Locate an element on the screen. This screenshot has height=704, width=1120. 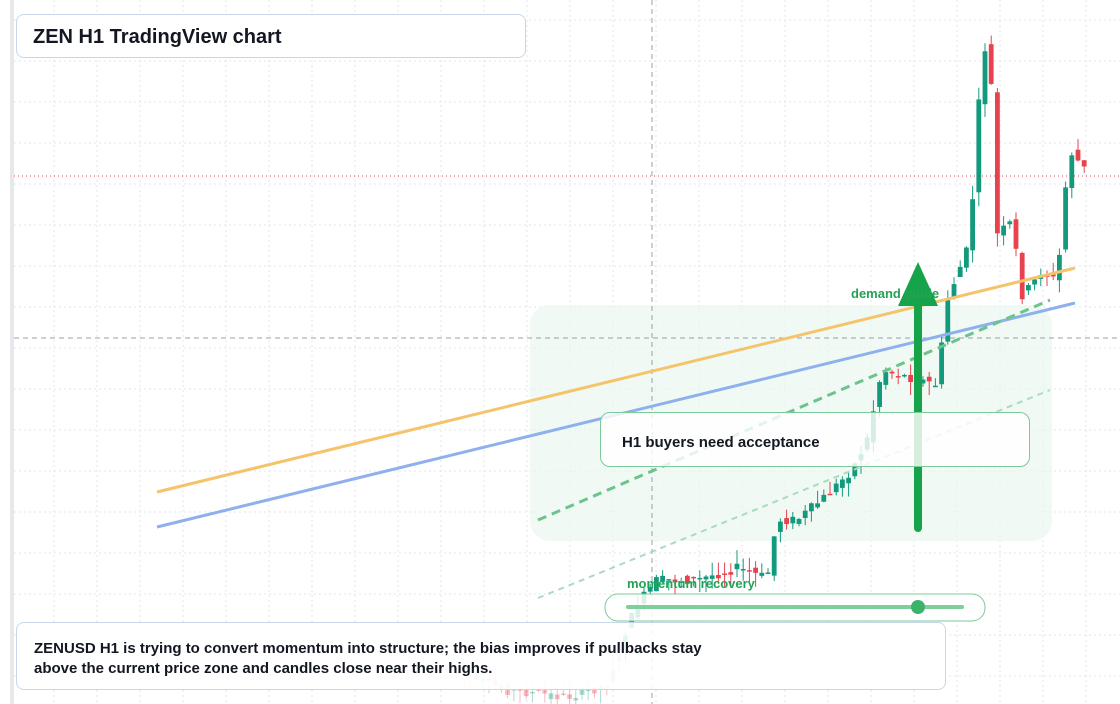
arrow-head is located at coordinates (918, 284).